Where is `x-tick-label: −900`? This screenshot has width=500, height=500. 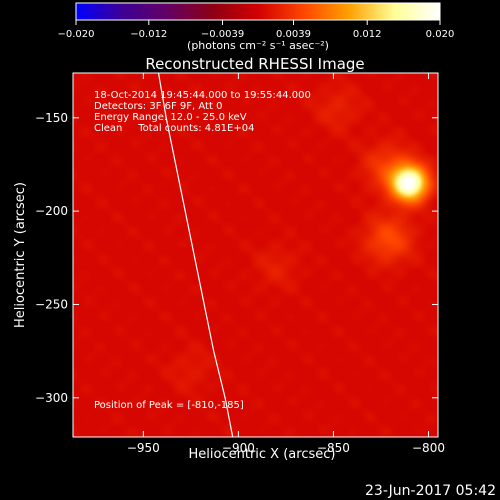
x-tick-label: −900 is located at coordinates (238, 448).